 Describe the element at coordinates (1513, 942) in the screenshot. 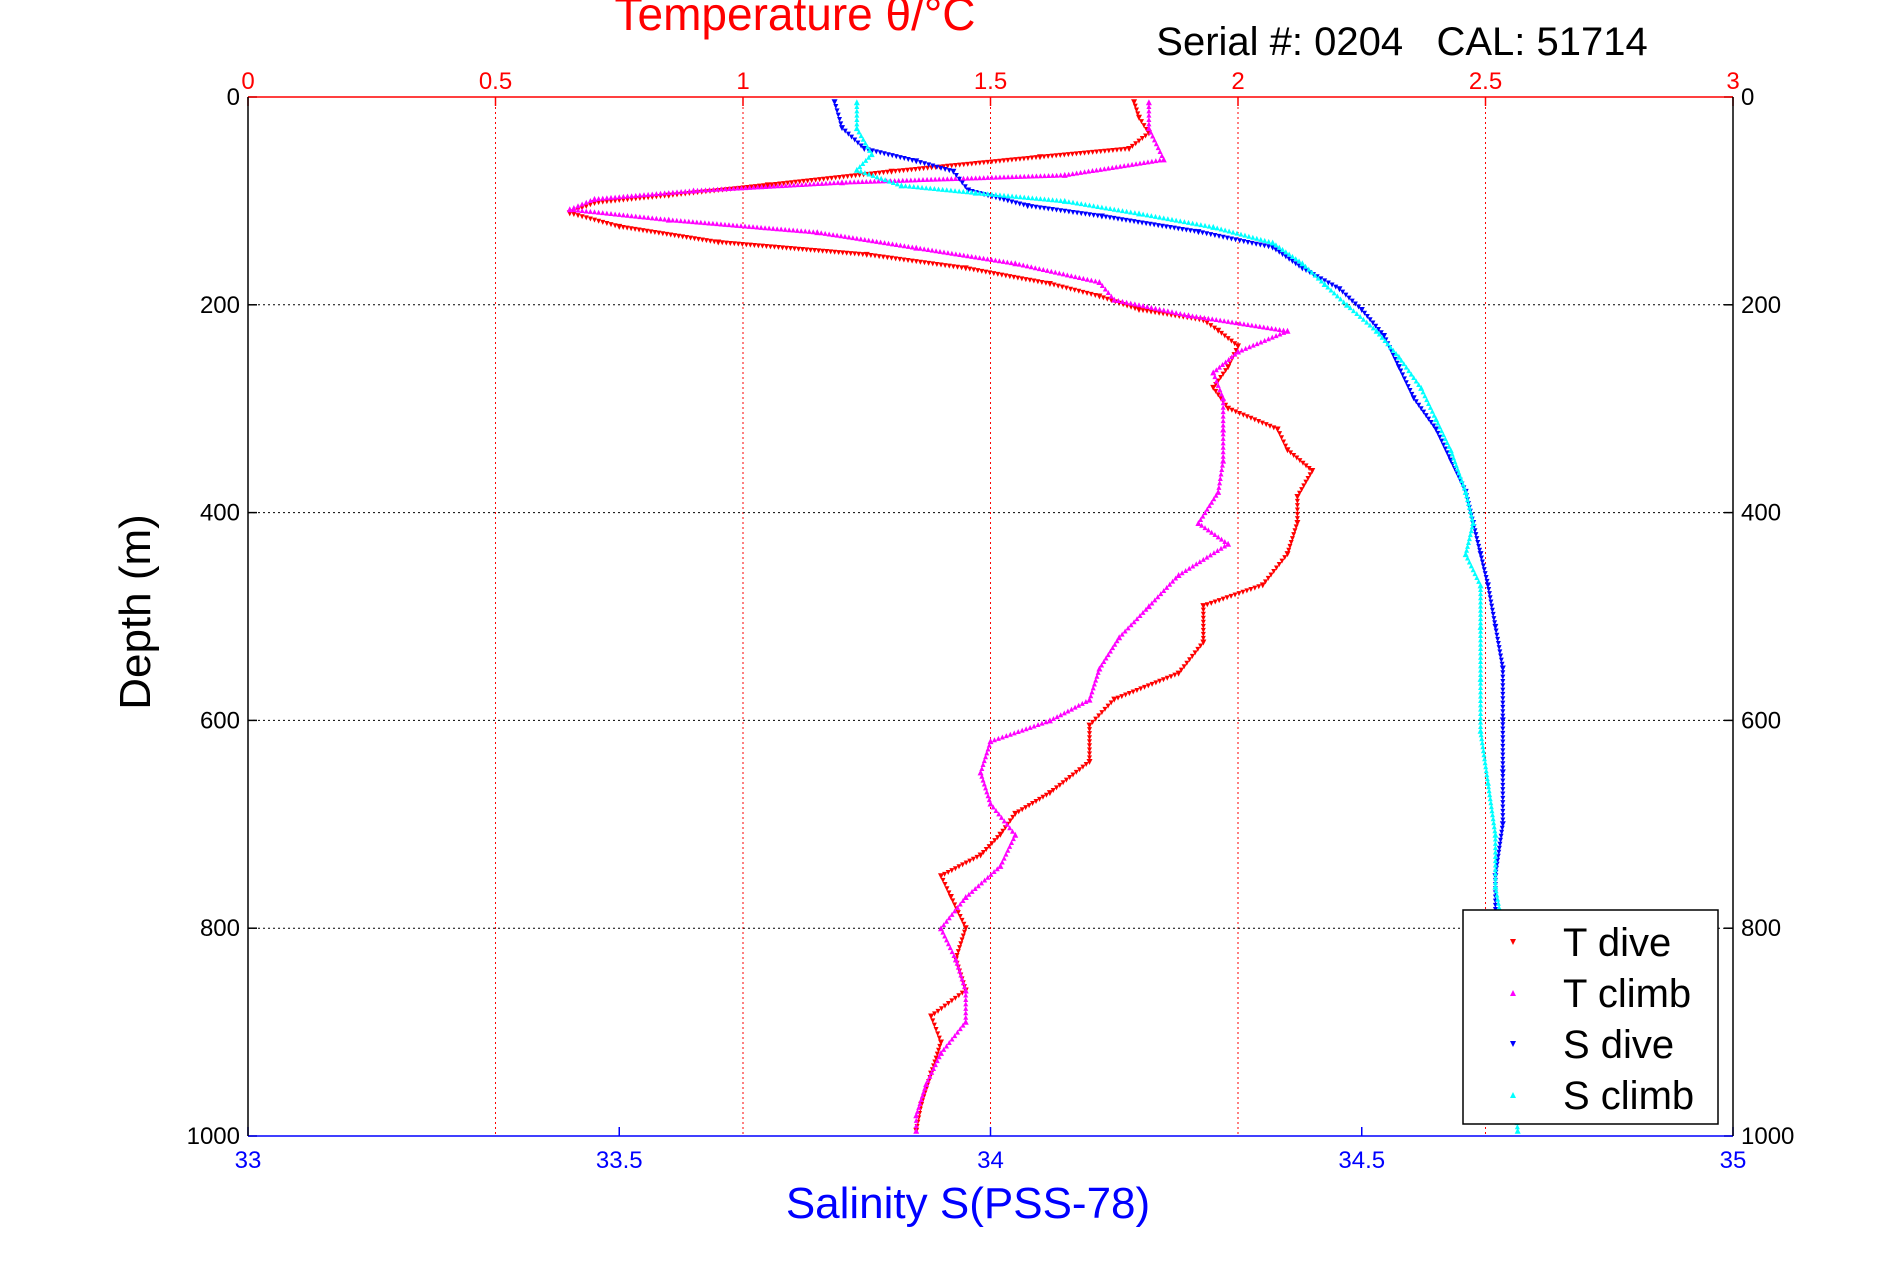

I see `legend-marker-t-dive` at that location.